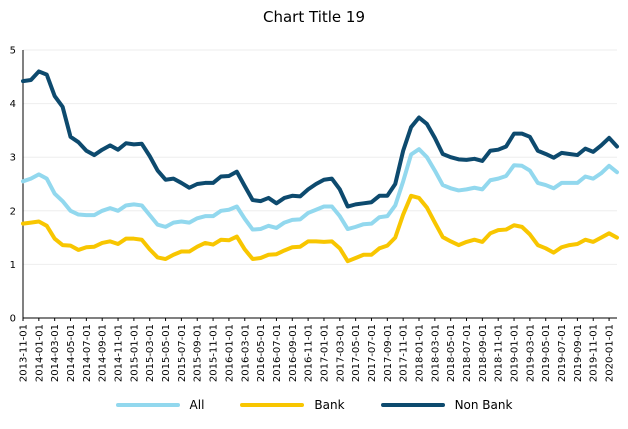 This screenshot has height=429, width=628. Describe the element at coordinates (309, 353) in the screenshot. I see `x-tick-label: 2016-11-01` at that location.